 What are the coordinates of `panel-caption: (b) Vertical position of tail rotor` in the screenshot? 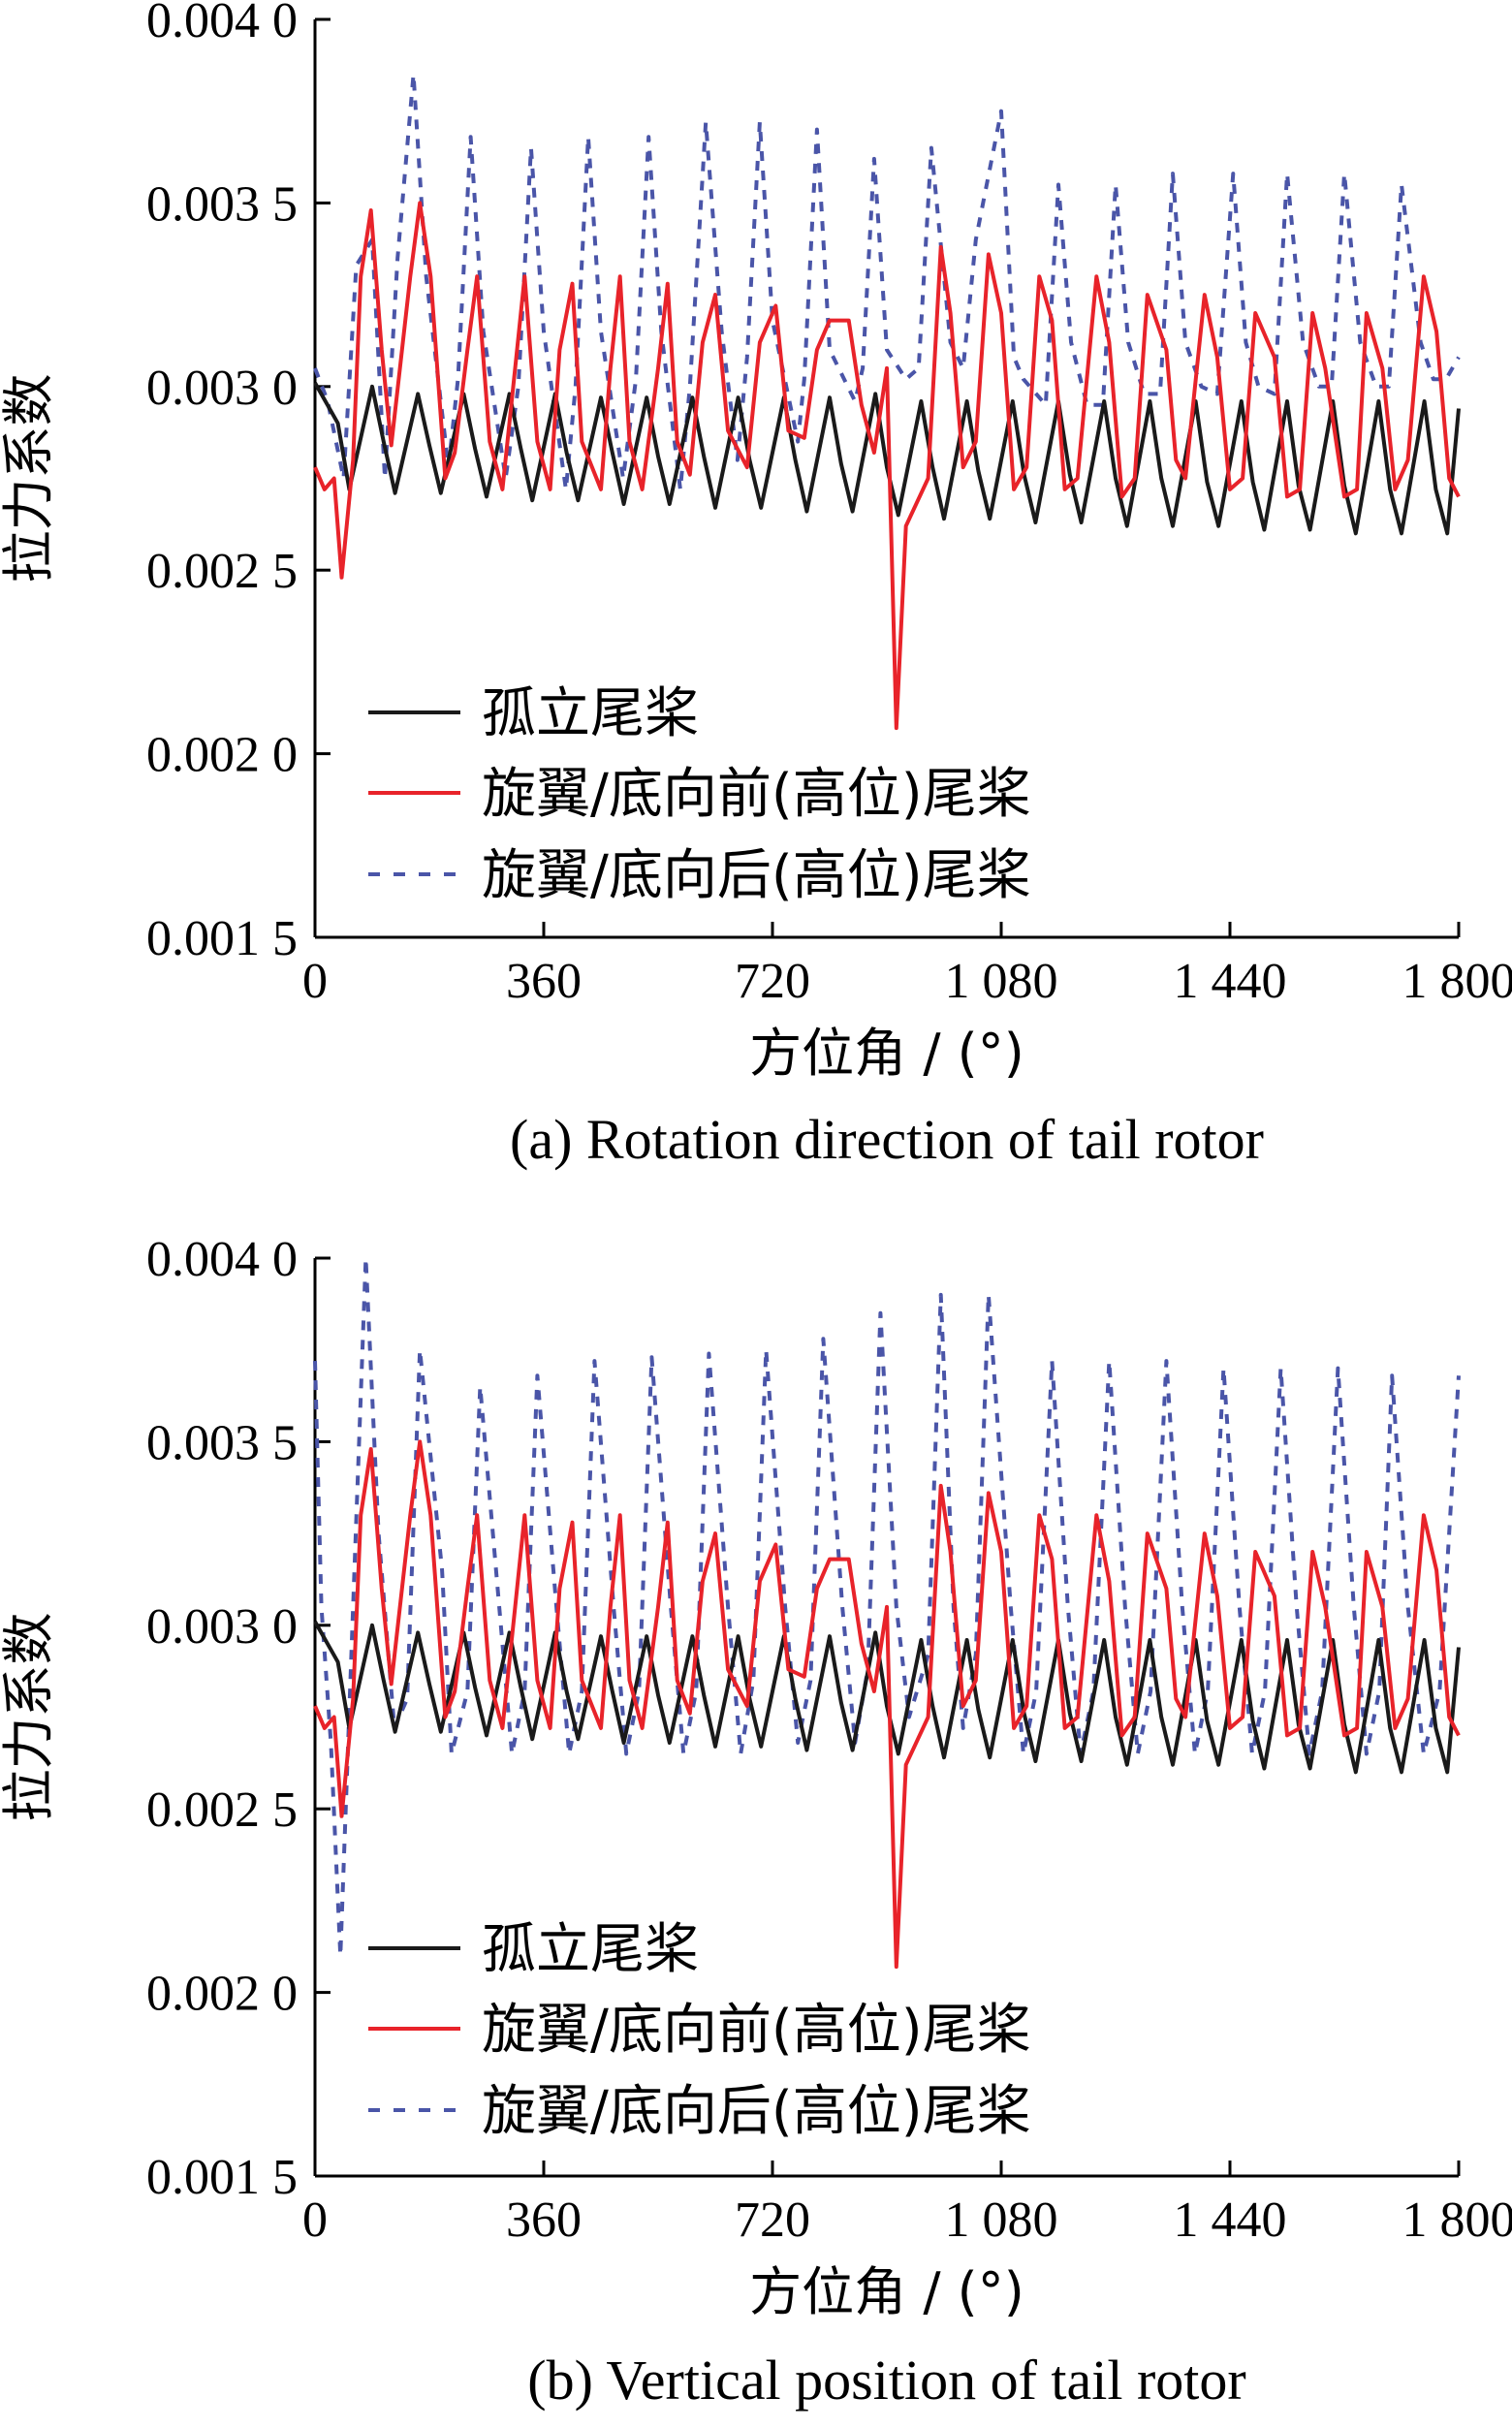 It's located at (886, 2380).